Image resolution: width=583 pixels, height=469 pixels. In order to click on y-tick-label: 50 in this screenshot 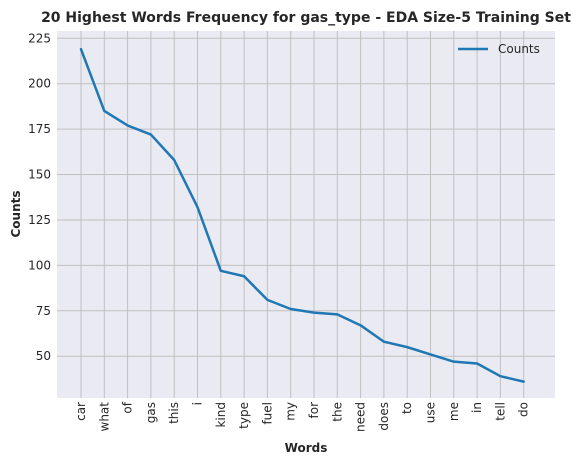, I will do `click(43, 356)`.